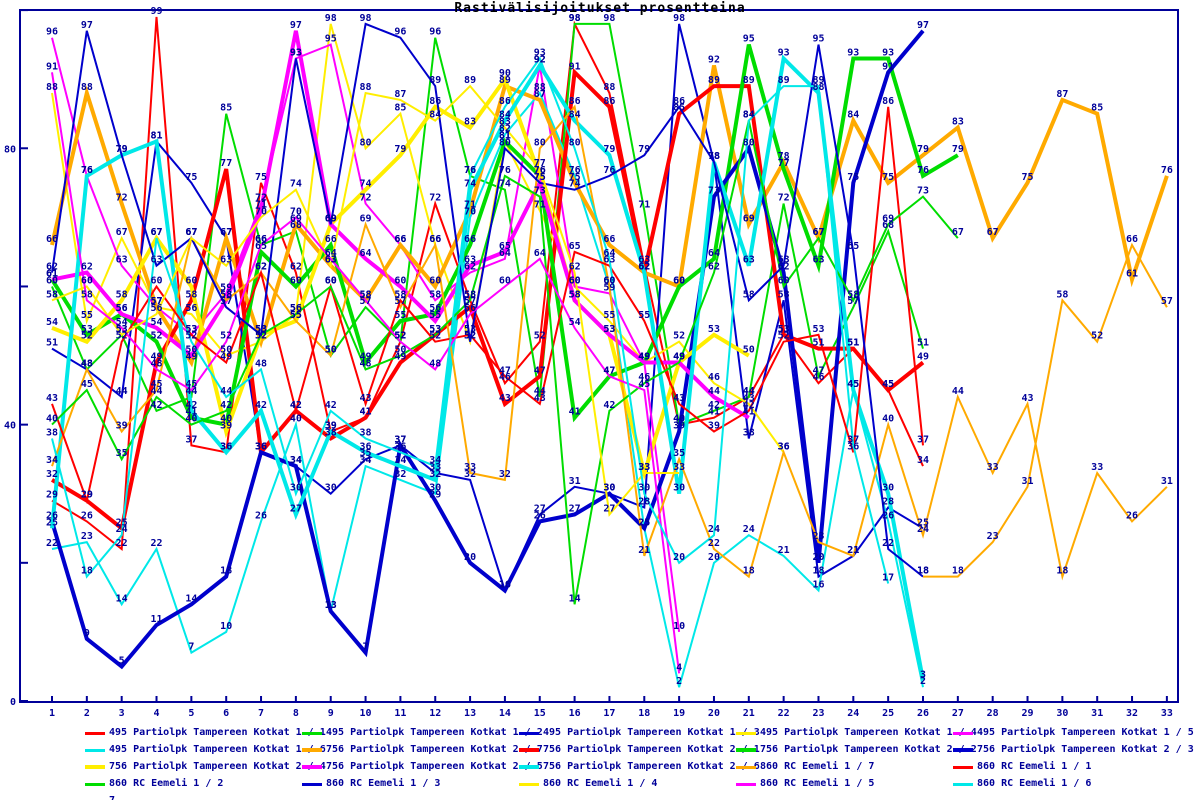 This screenshot has height=800, width=1200. What do you see at coordinates (87, 495) in the screenshot?
I see `point-value-label: 29` at bounding box center [87, 495].